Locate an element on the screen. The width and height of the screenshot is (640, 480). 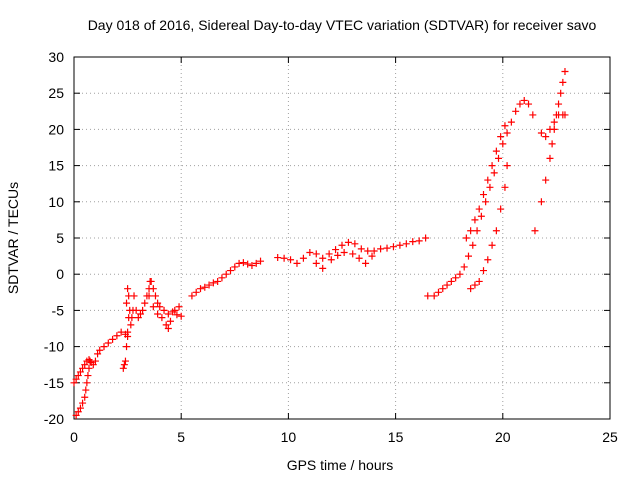
y-tick-label: -5 is located at coordinates (58, 310).